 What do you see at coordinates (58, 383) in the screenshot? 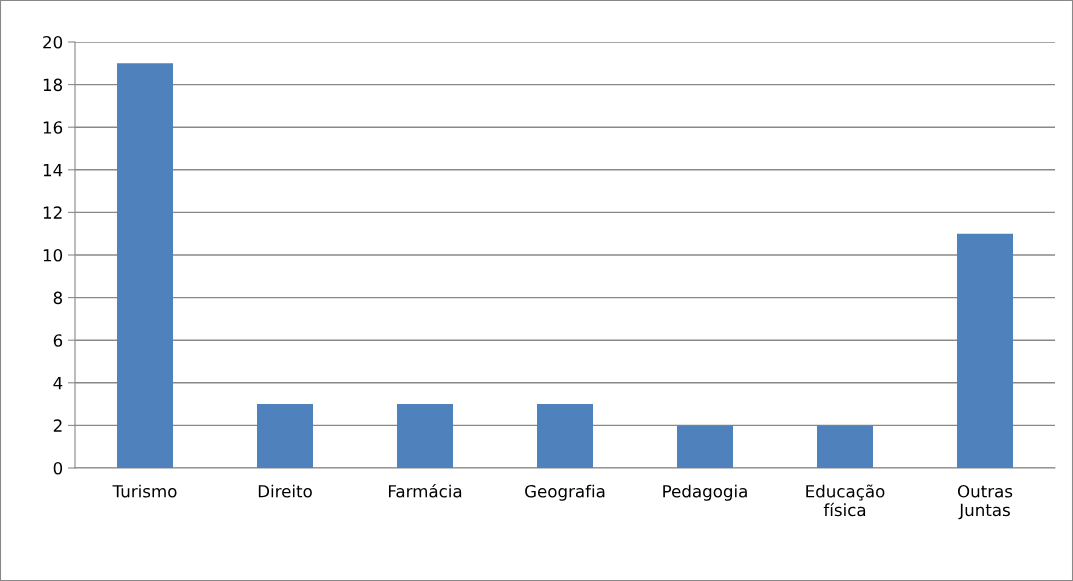
I see `y-tick-label: 4` at bounding box center [58, 383].